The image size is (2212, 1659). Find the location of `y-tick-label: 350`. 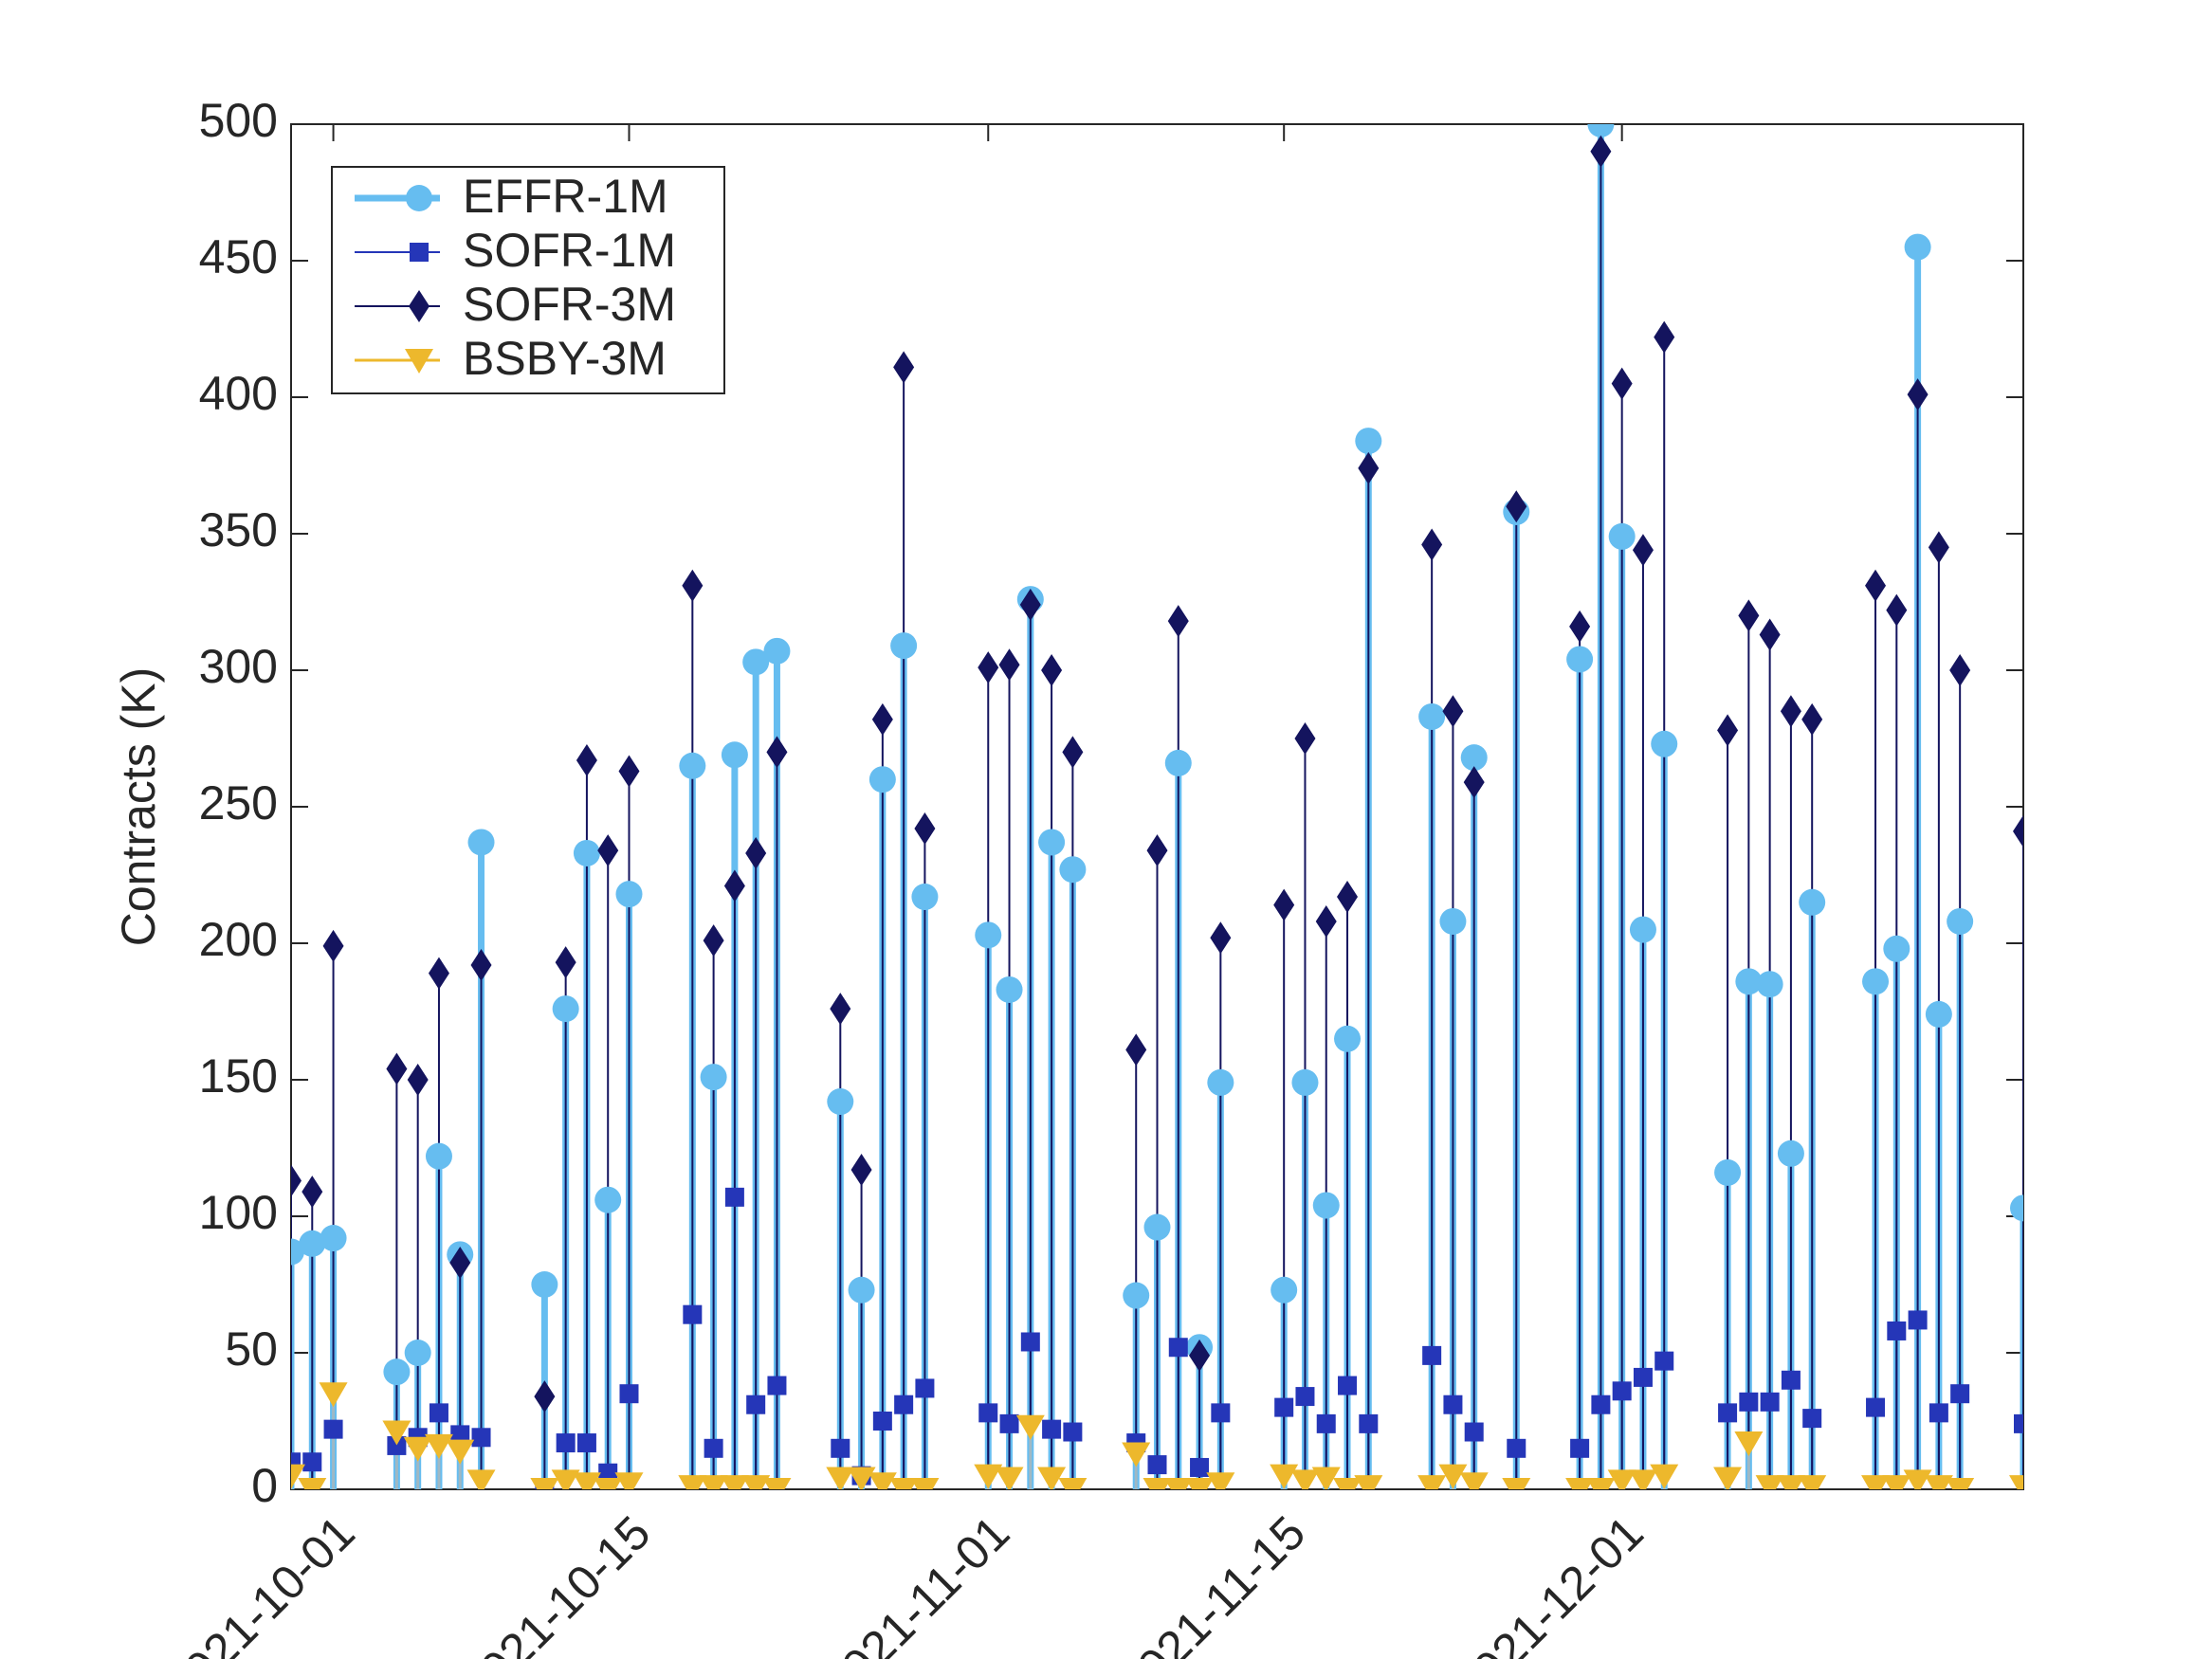

y-tick-label: 350 is located at coordinates (238, 529).